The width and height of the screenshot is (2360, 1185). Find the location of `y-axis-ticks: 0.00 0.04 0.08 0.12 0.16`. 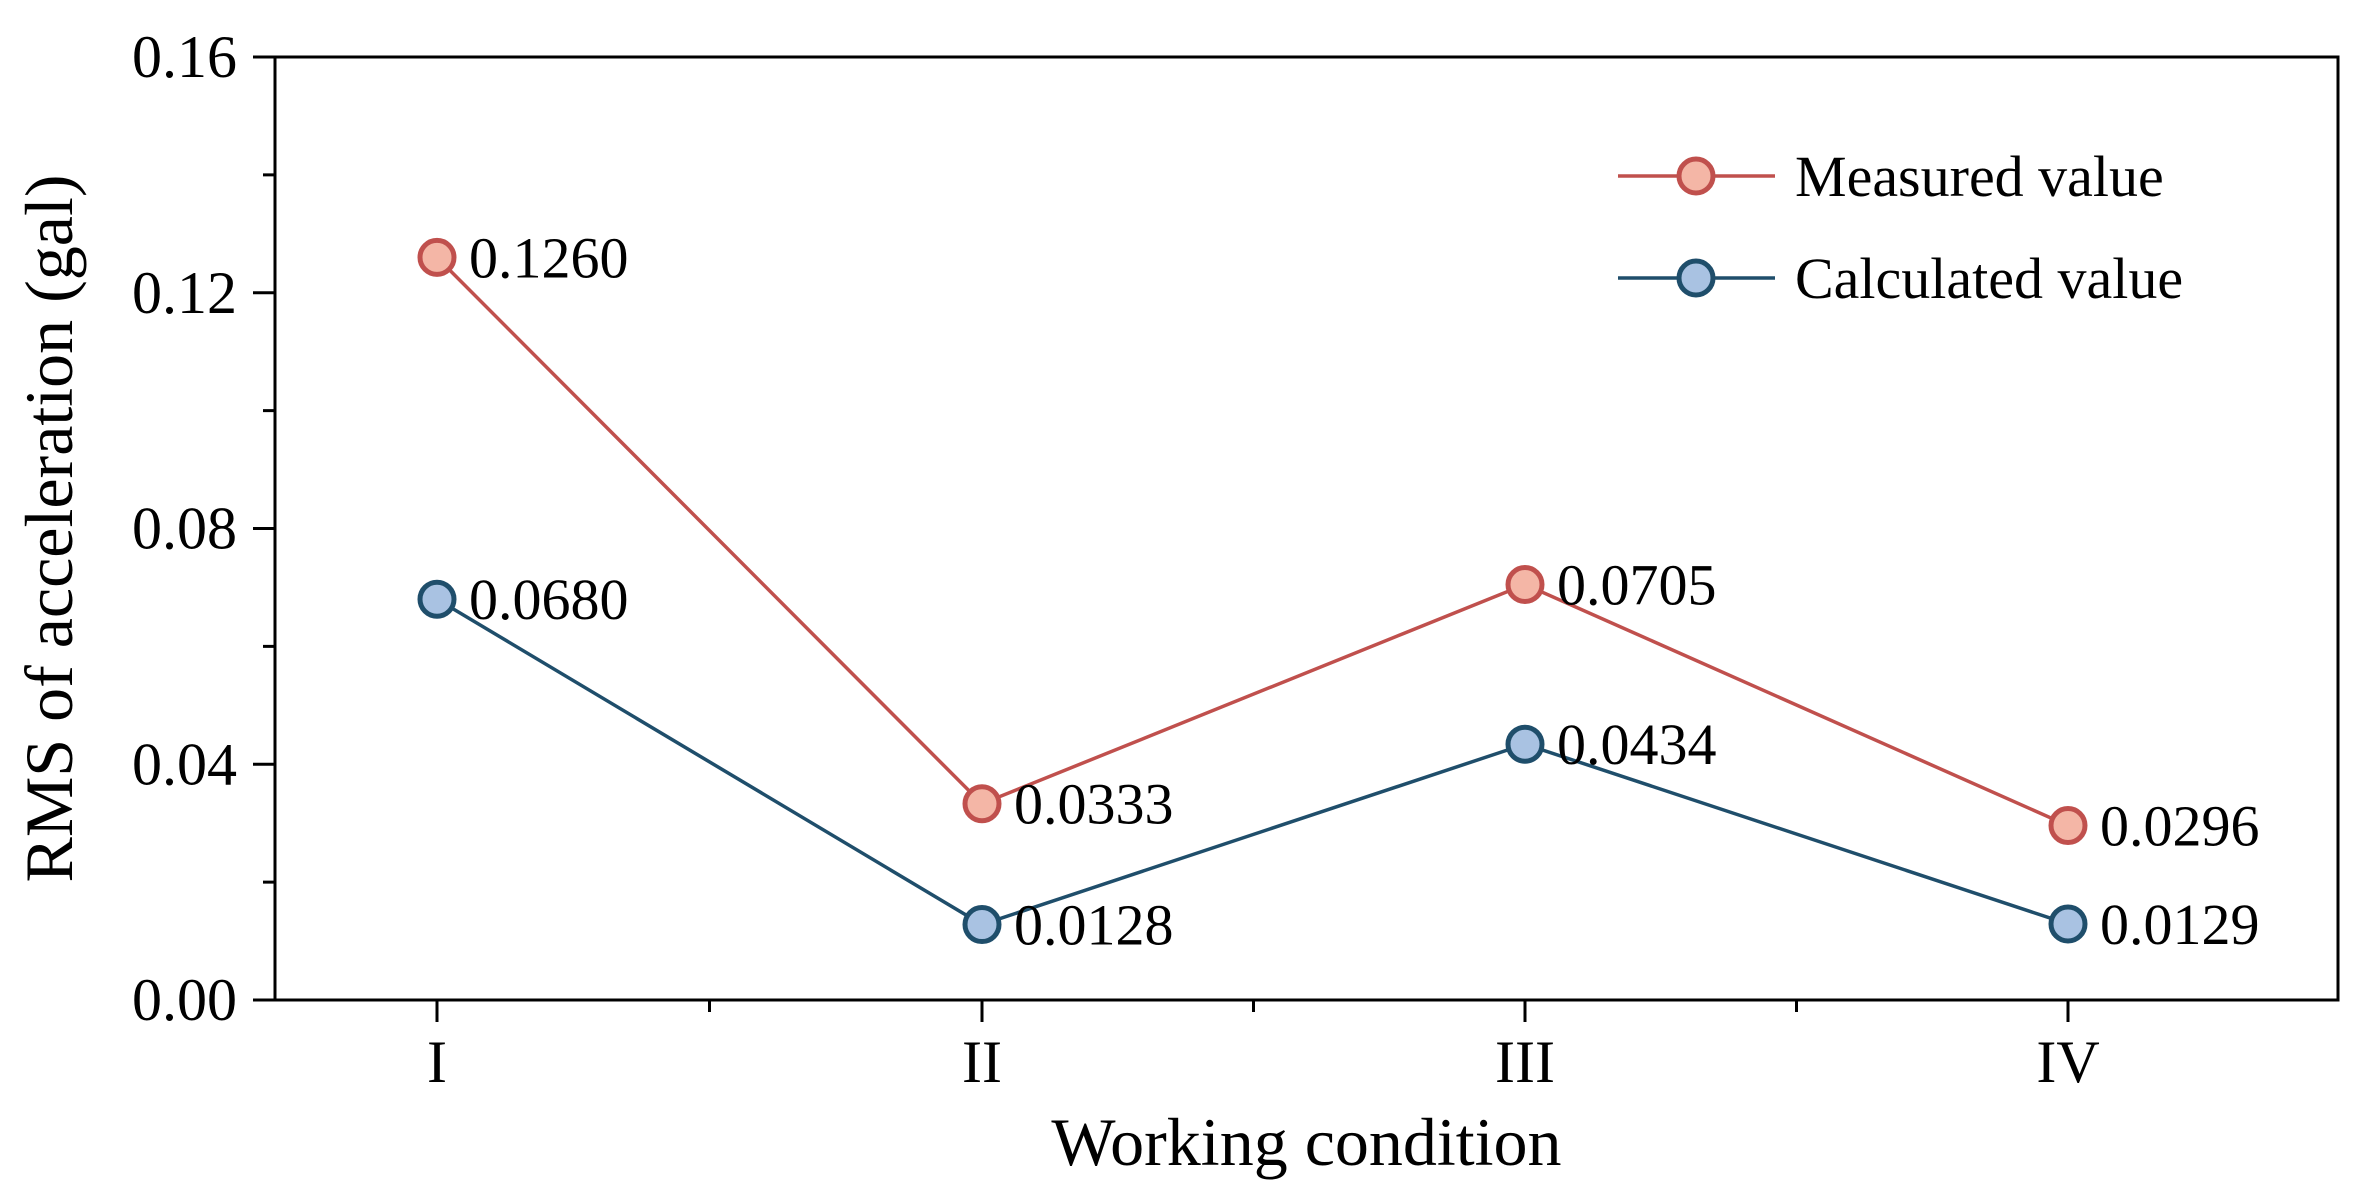

y-axis-ticks: 0.00 0.04 0.08 0.12 0.16 is located at coordinates (203, 528).